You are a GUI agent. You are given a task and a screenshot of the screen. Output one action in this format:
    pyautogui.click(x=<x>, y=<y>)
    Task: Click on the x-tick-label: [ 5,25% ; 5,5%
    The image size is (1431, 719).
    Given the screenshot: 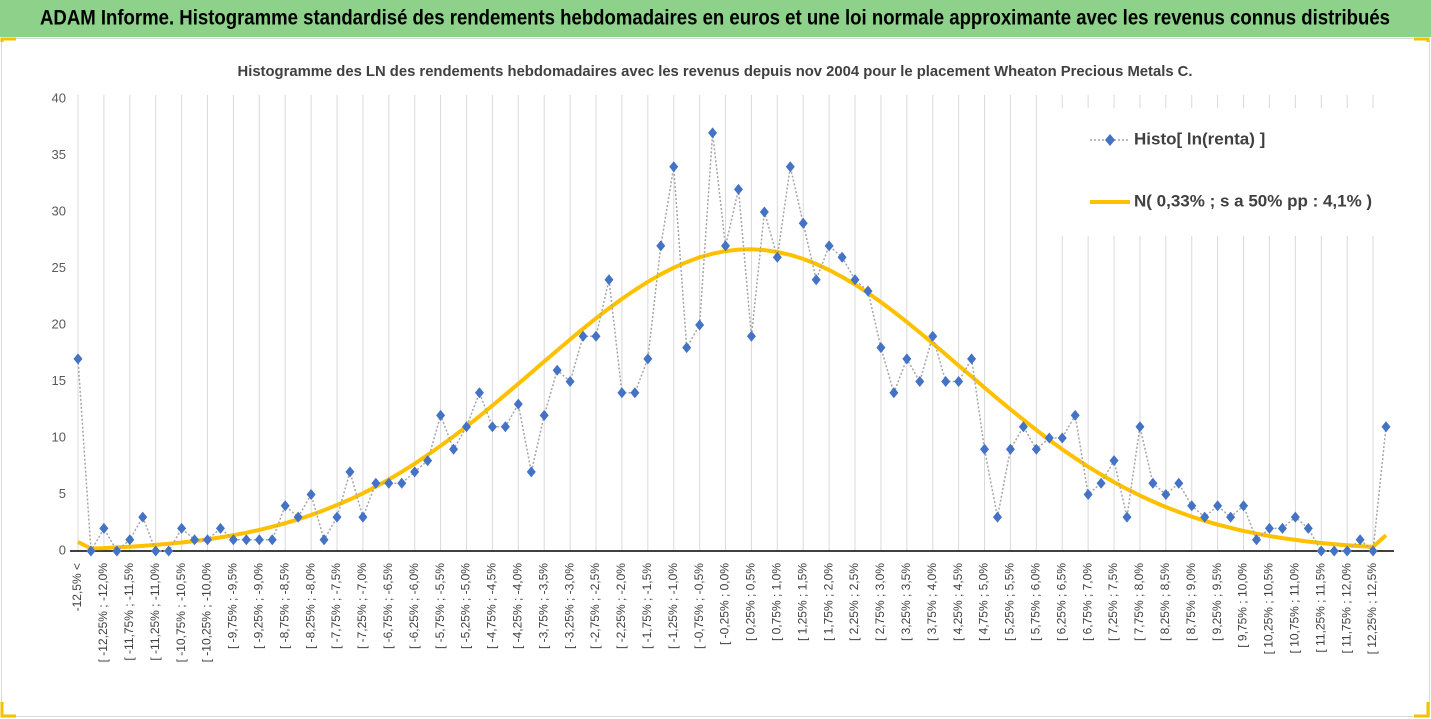 What is the action you would take?
    pyautogui.click(x=1010, y=602)
    